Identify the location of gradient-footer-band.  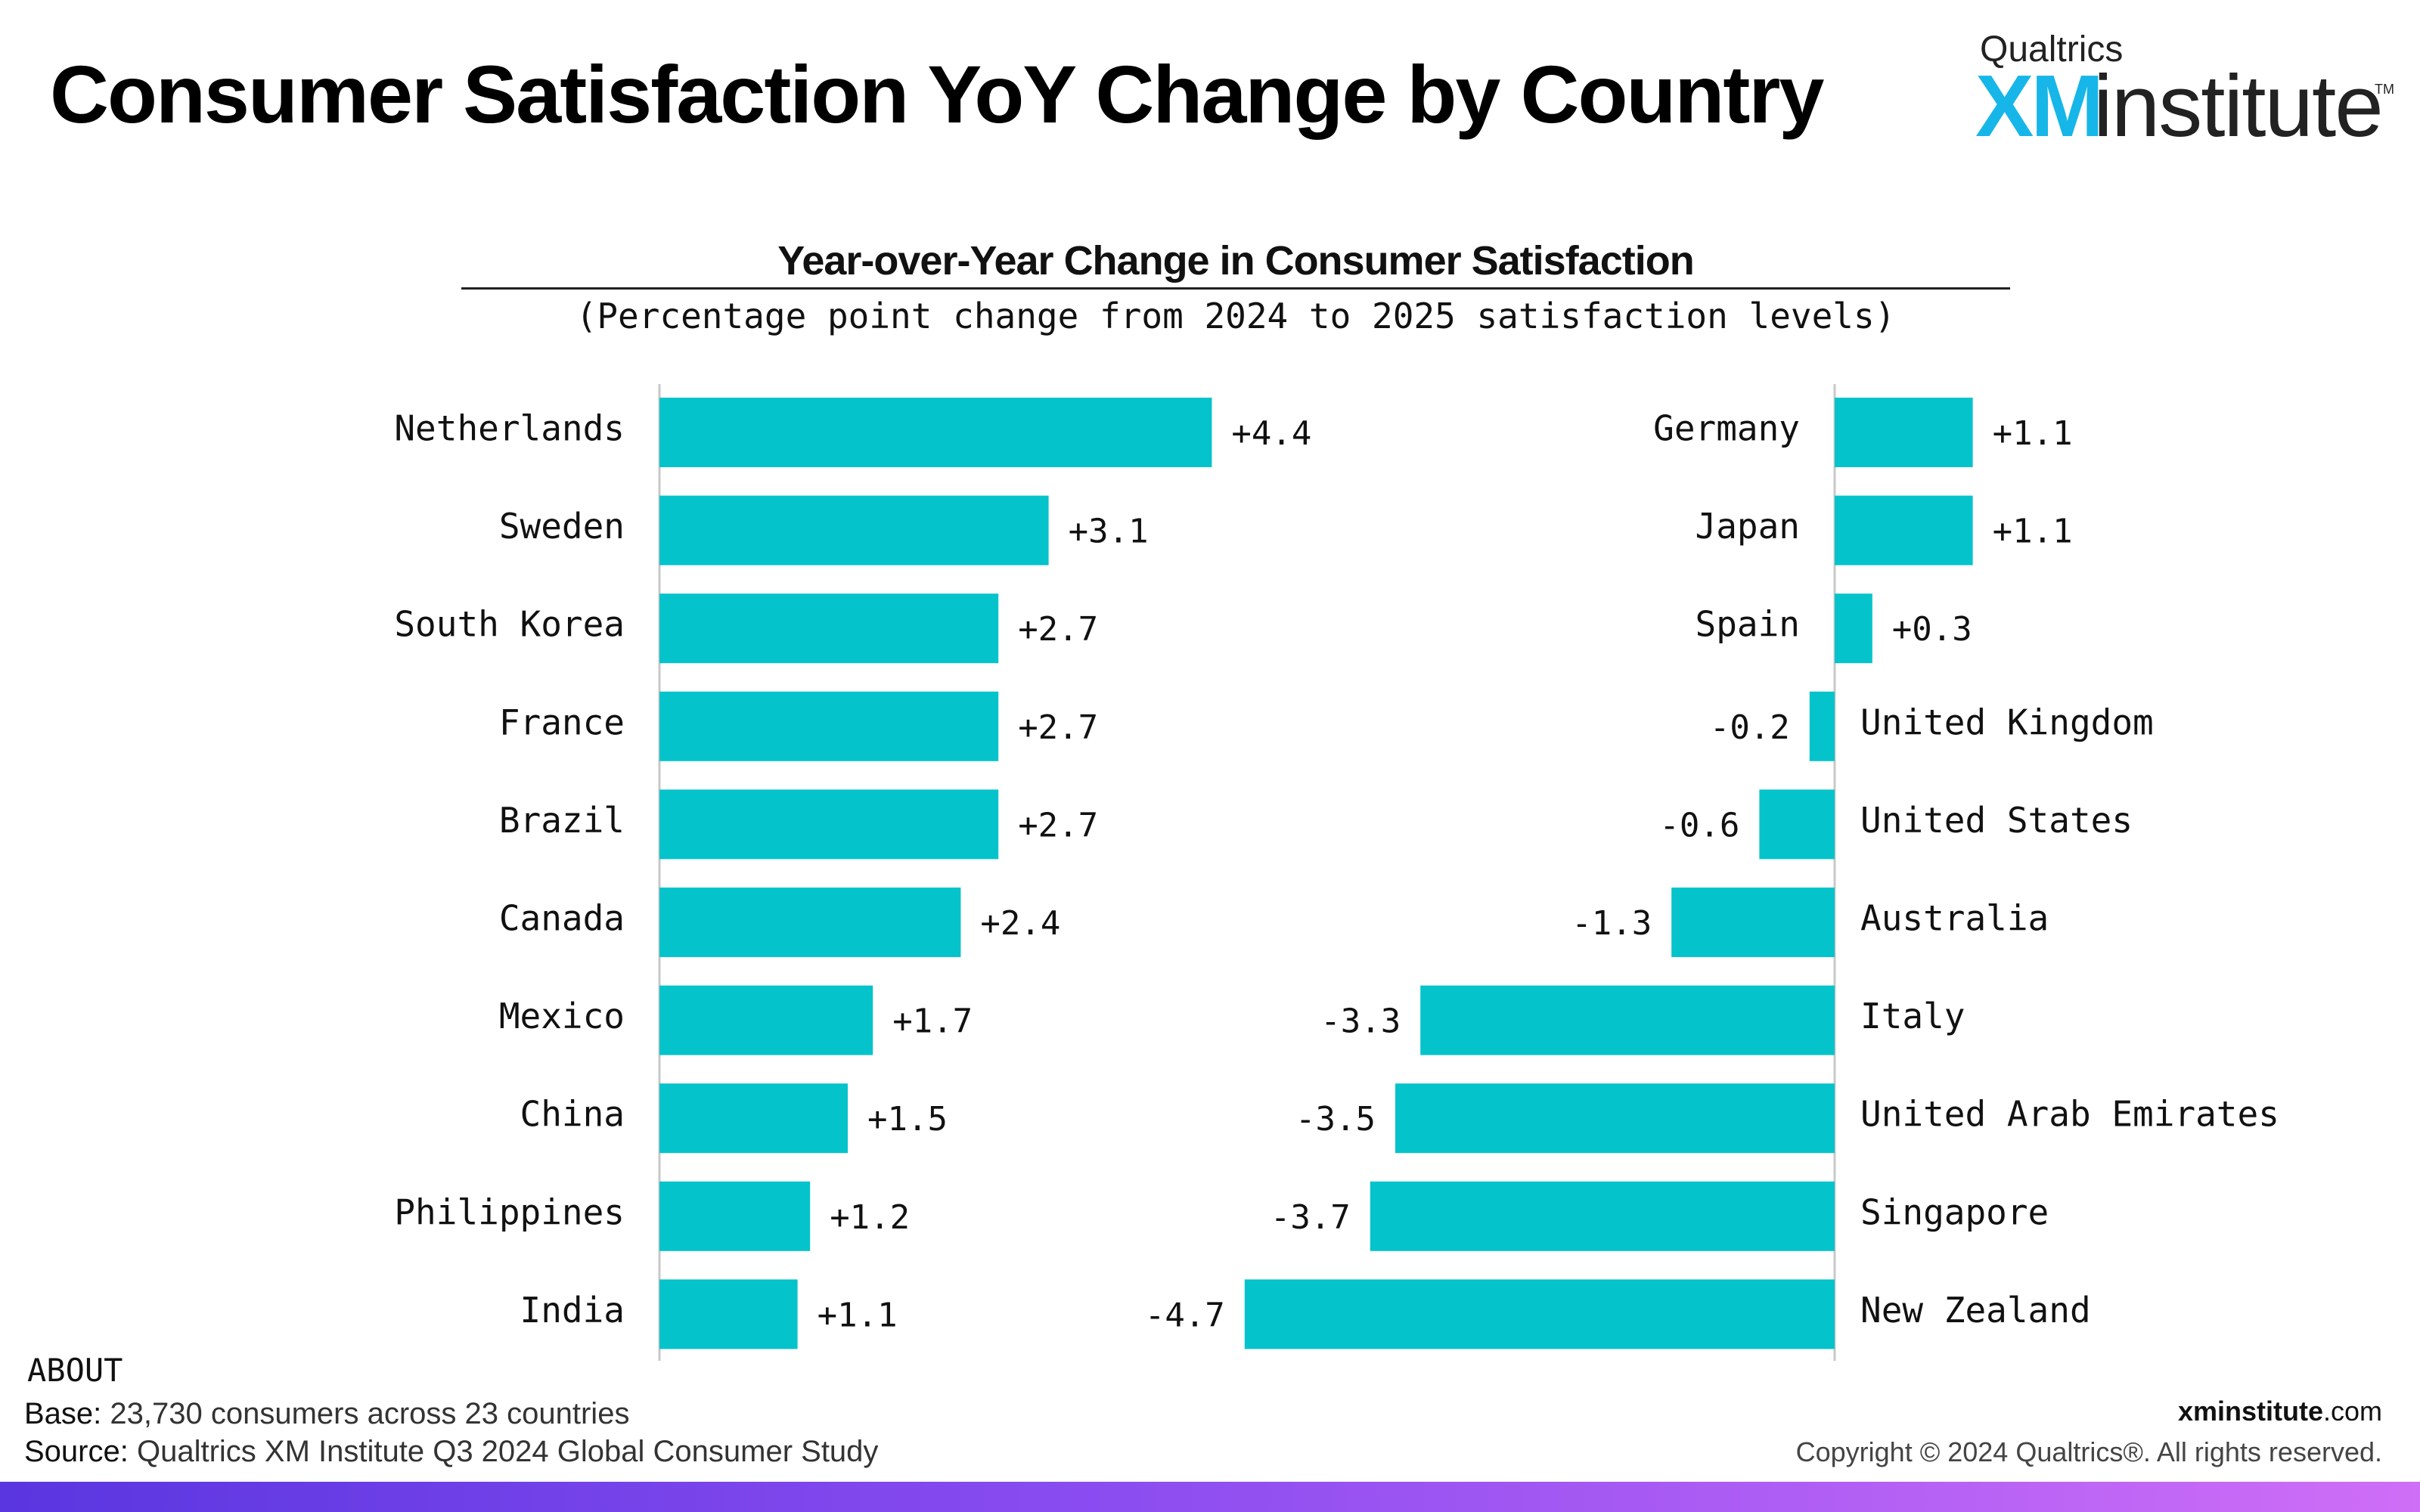
(1210, 1497).